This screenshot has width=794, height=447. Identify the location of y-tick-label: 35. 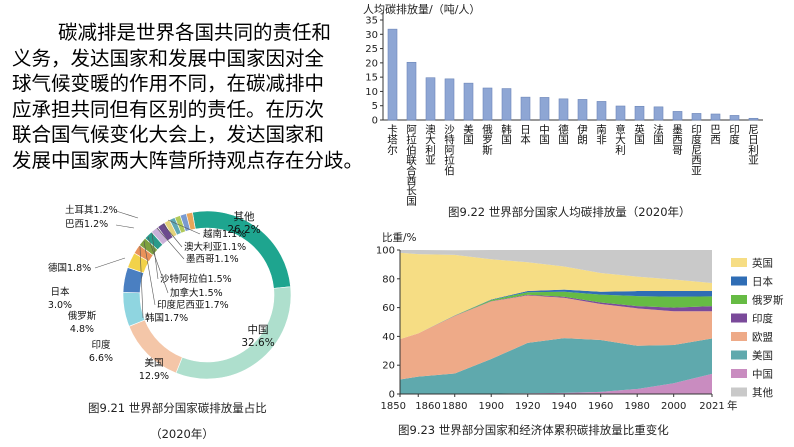
(371, 21).